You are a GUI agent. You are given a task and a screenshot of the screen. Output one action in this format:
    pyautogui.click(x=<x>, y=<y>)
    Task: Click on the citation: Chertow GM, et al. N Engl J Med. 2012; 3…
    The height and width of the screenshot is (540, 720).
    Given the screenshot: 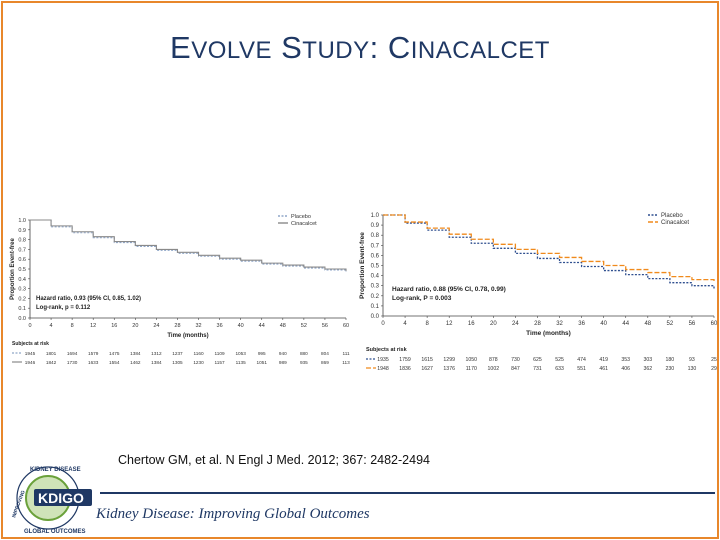 What is the action you would take?
    pyautogui.click(x=274, y=460)
    